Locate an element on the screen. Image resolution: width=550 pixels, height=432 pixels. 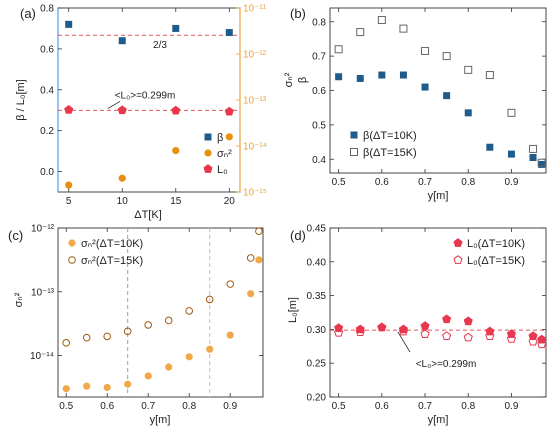
y-tick-label: 0.6 is located at coordinates (47, 49).